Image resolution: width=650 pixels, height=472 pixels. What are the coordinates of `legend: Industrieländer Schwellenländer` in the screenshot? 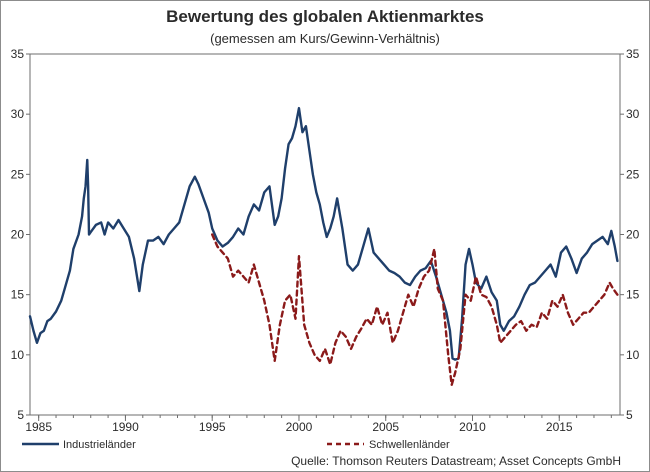 It's located at (236, 445).